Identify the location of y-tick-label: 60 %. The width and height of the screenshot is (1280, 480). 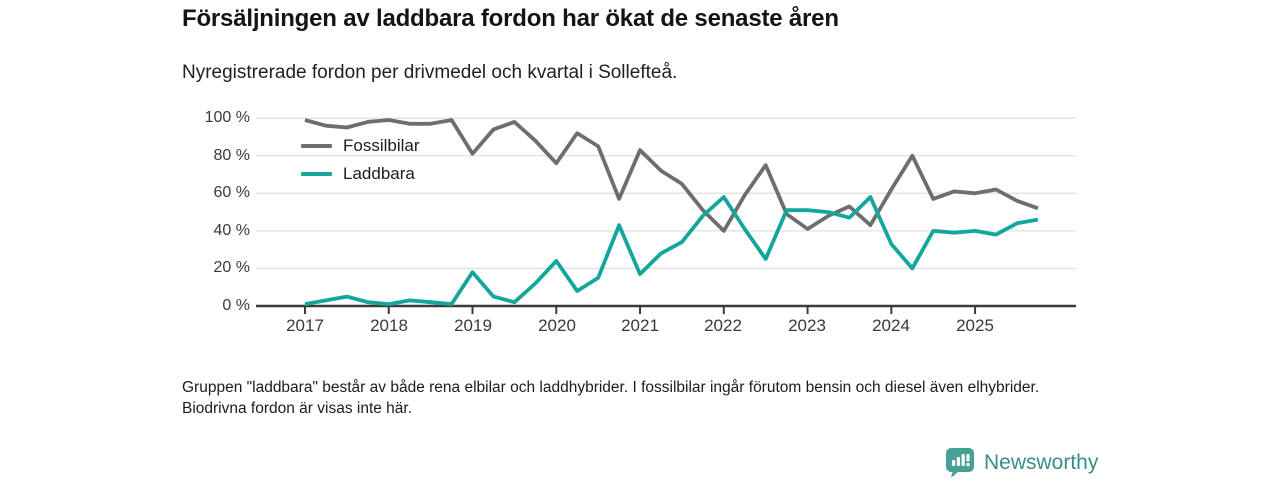
(231, 192).